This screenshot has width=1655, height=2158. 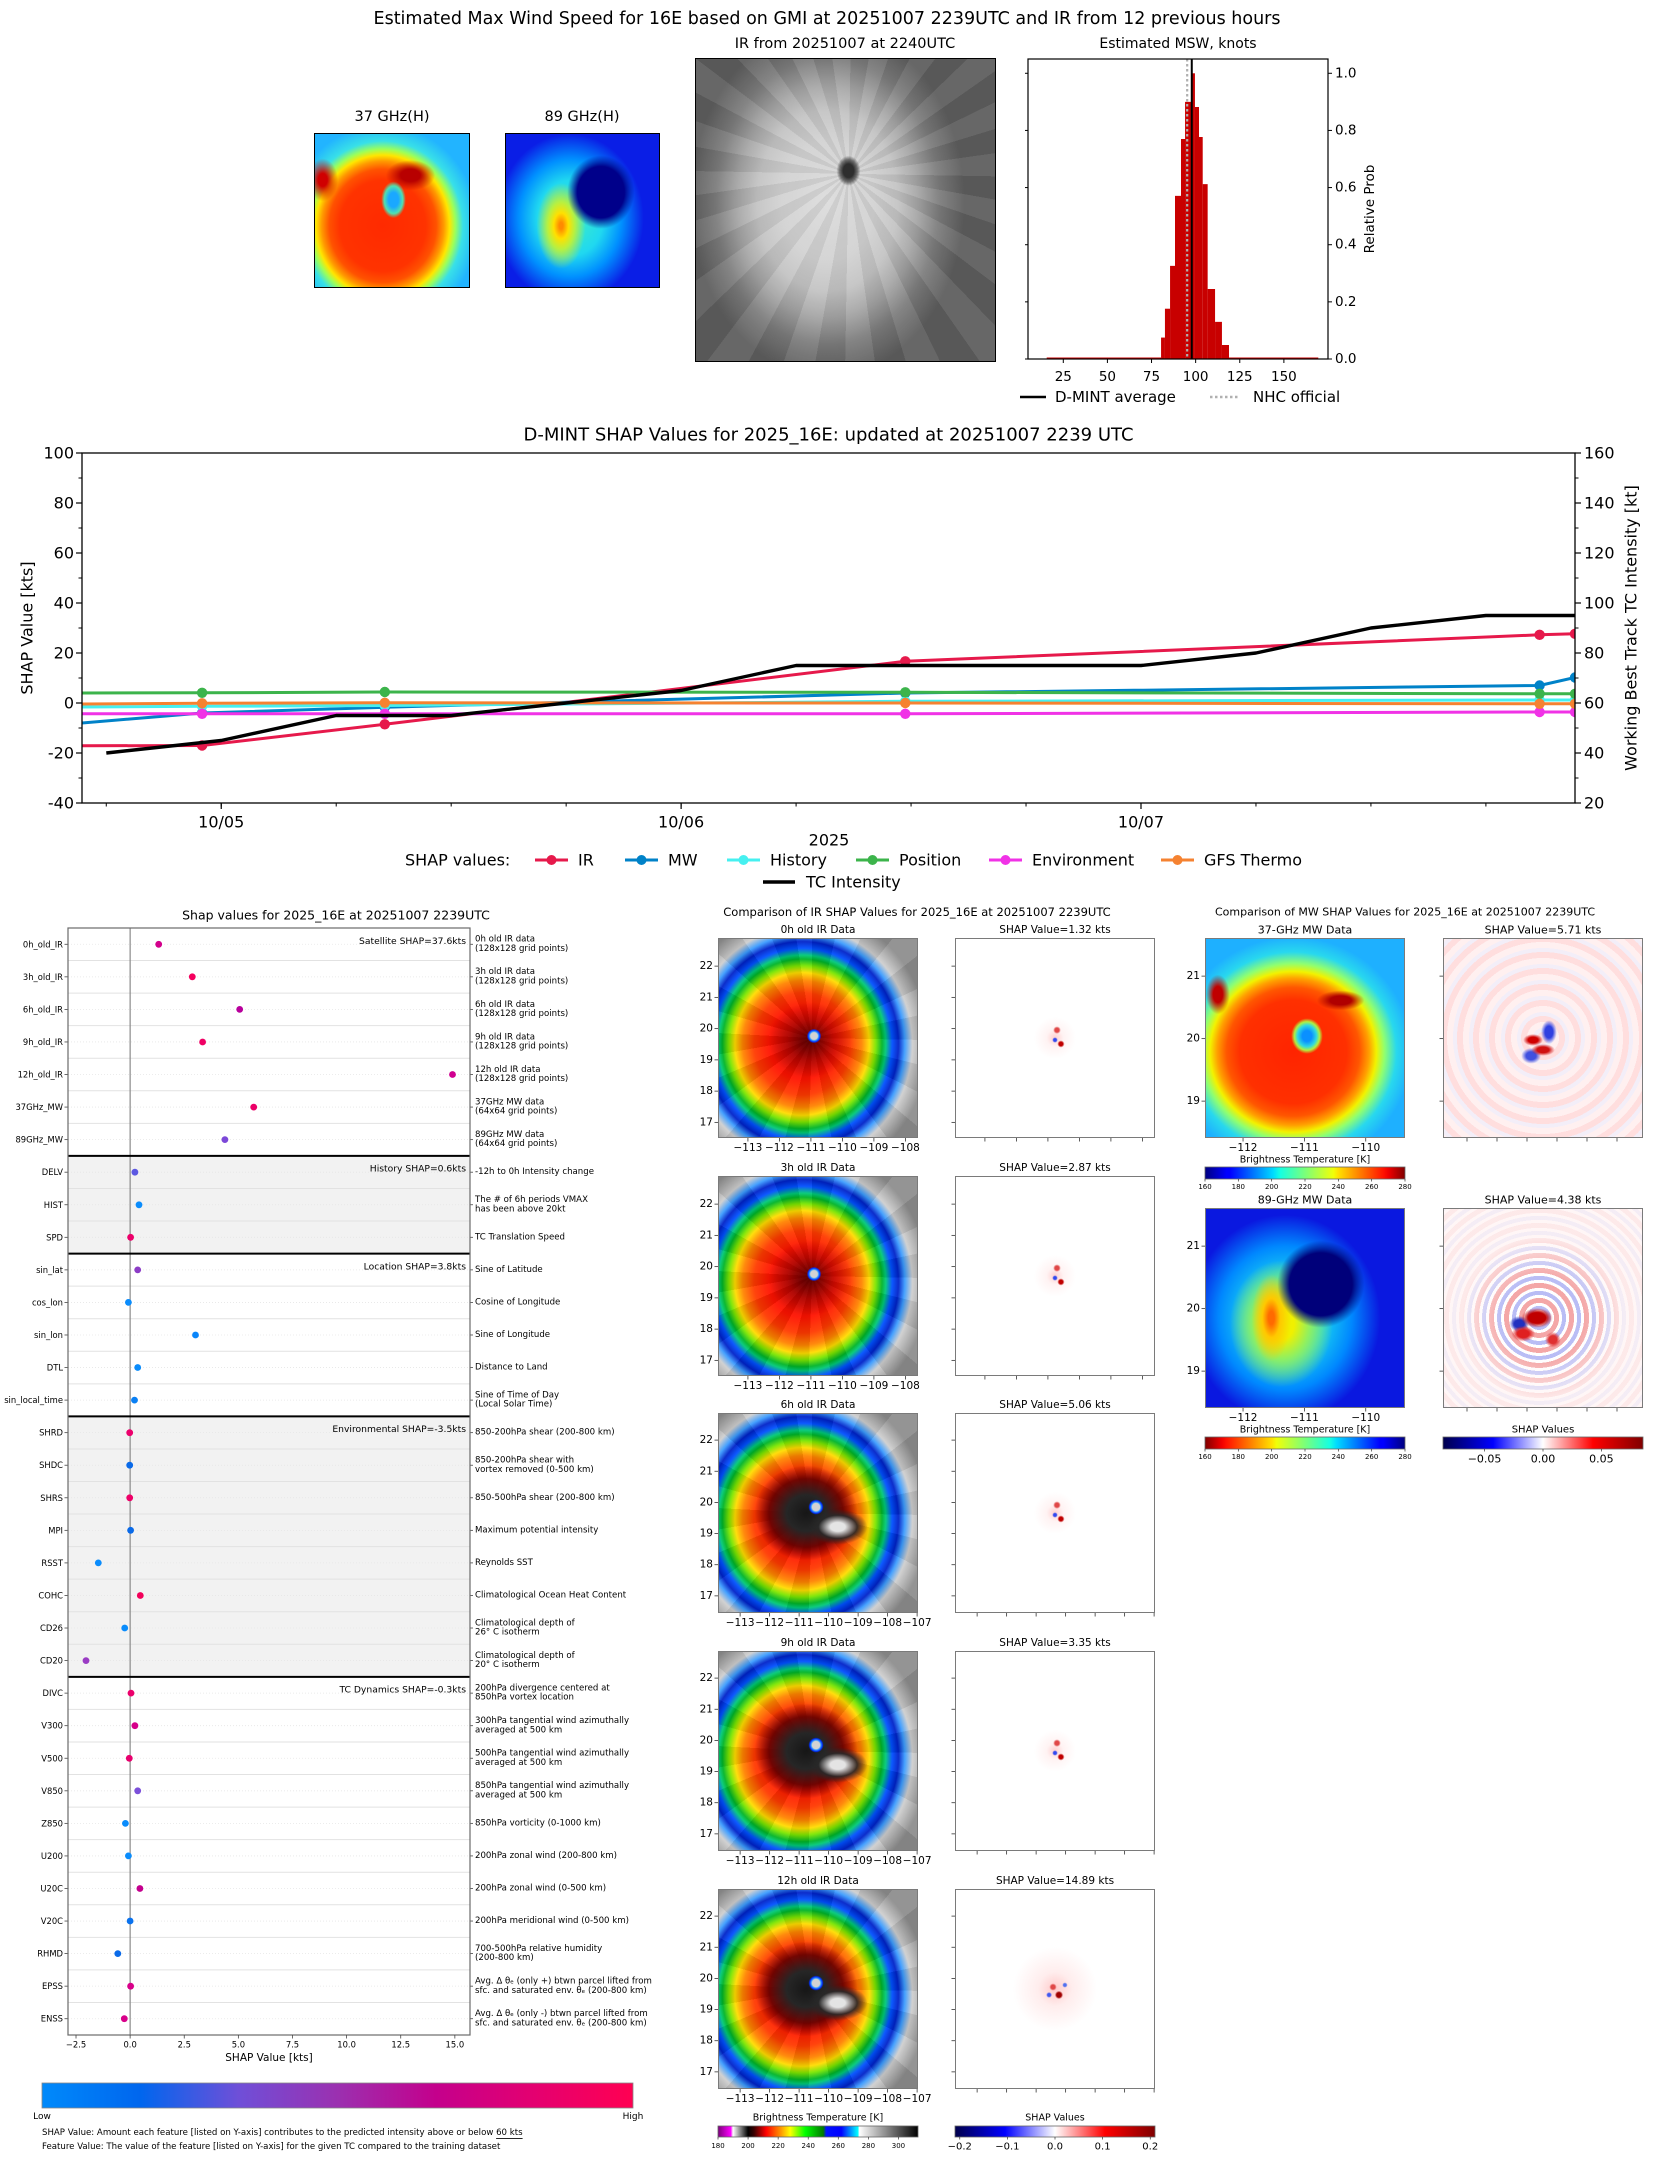 What do you see at coordinates (269, 1481) in the screenshot?
I see `shap-dots` at bounding box center [269, 1481].